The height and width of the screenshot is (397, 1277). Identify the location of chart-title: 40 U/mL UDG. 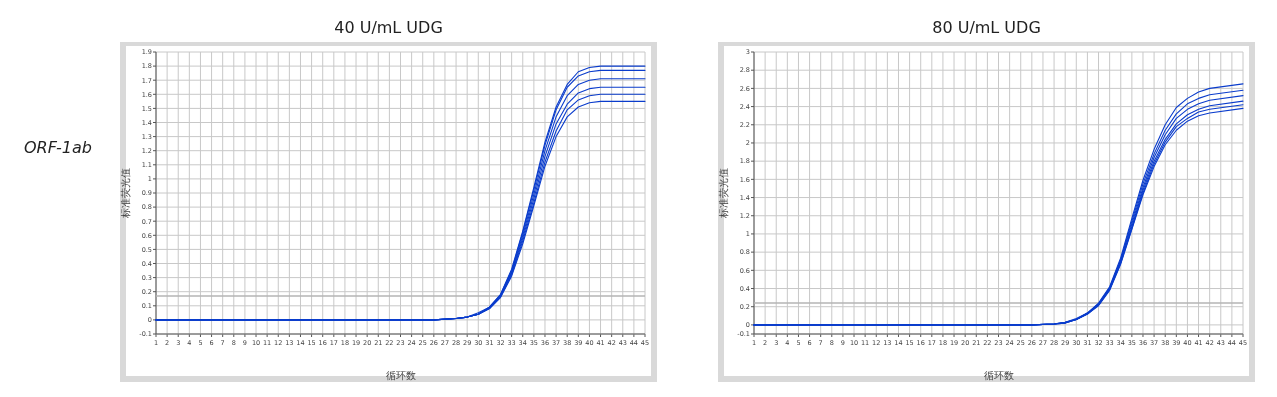
(388, 27).